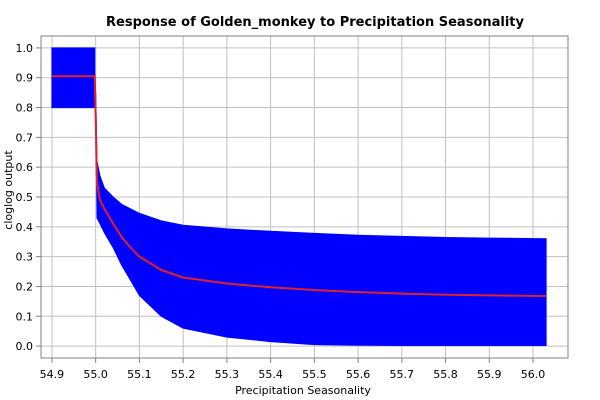  Describe the element at coordinates (25, 257) in the screenshot. I see `y-tick-label: 0.3` at that location.